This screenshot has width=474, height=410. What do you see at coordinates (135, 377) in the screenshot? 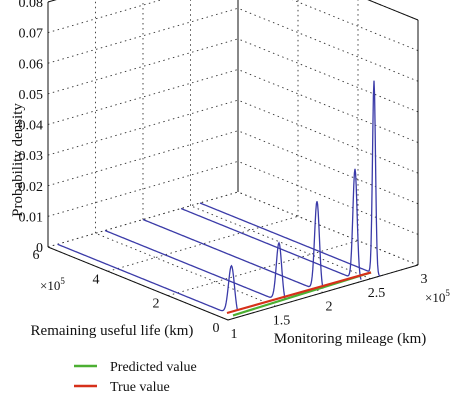
I see `legend: Predicted value True value` at bounding box center [135, 377].